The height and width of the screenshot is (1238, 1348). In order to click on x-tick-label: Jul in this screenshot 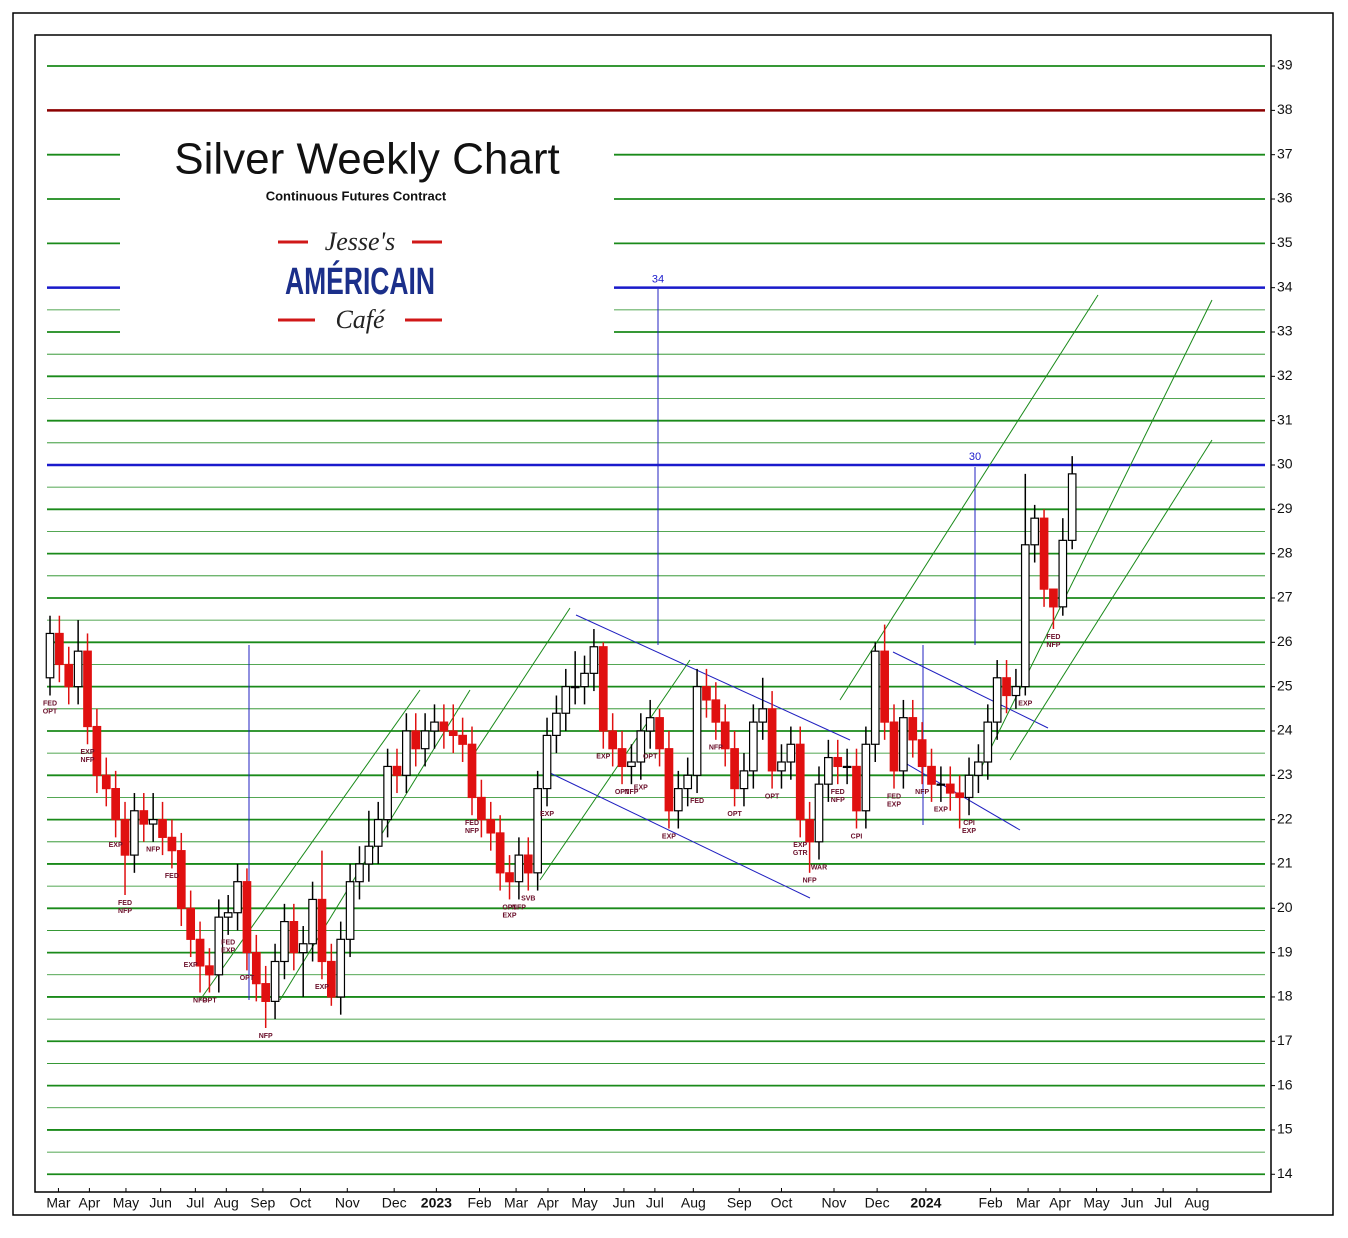, I will do `click(655, 1203)`.